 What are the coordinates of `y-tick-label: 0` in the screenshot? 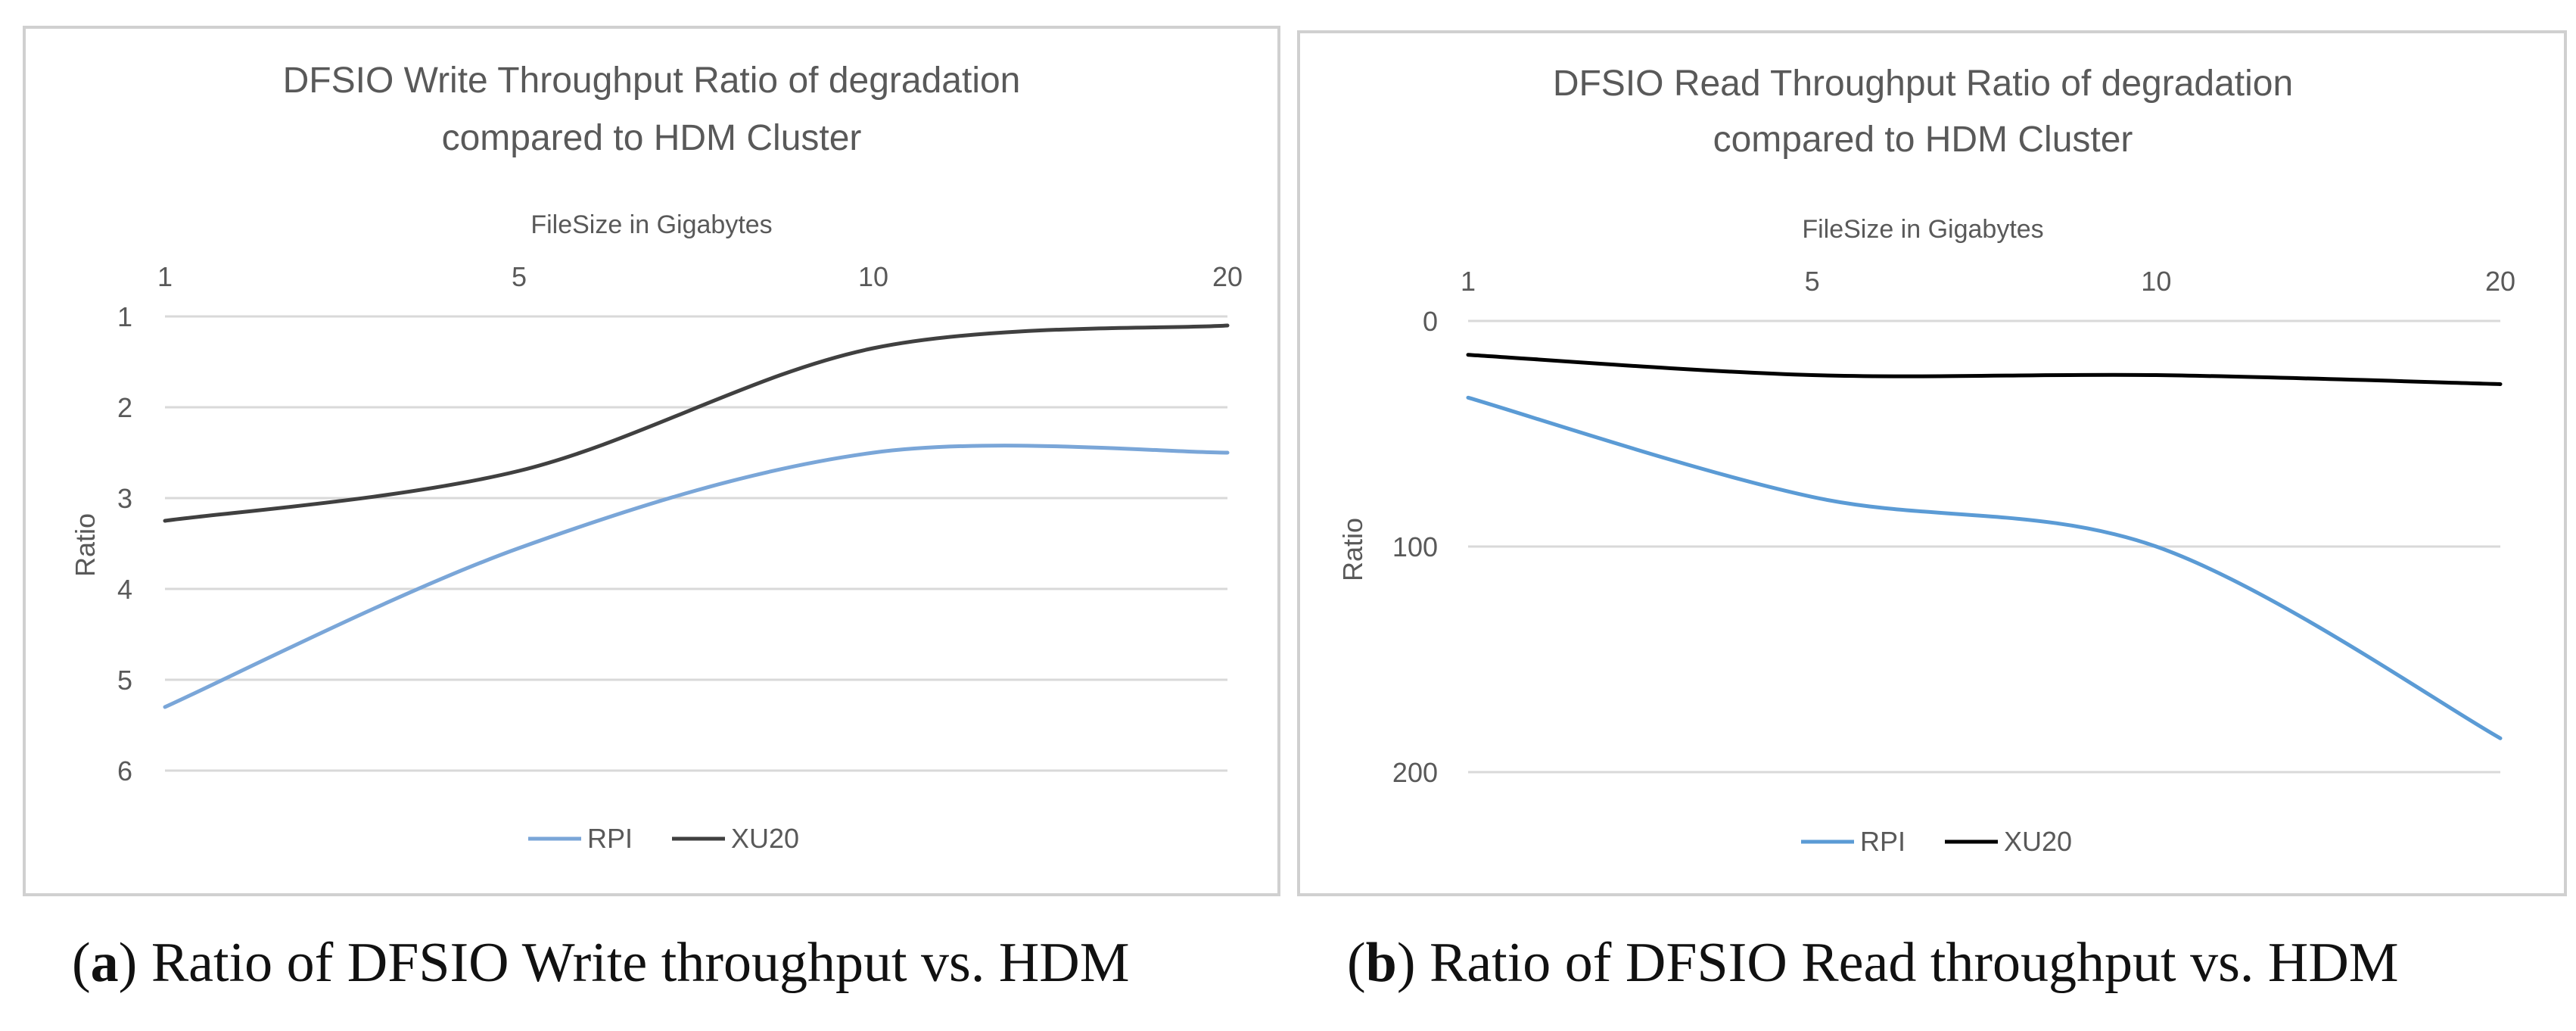 It's located at (1430, 321).